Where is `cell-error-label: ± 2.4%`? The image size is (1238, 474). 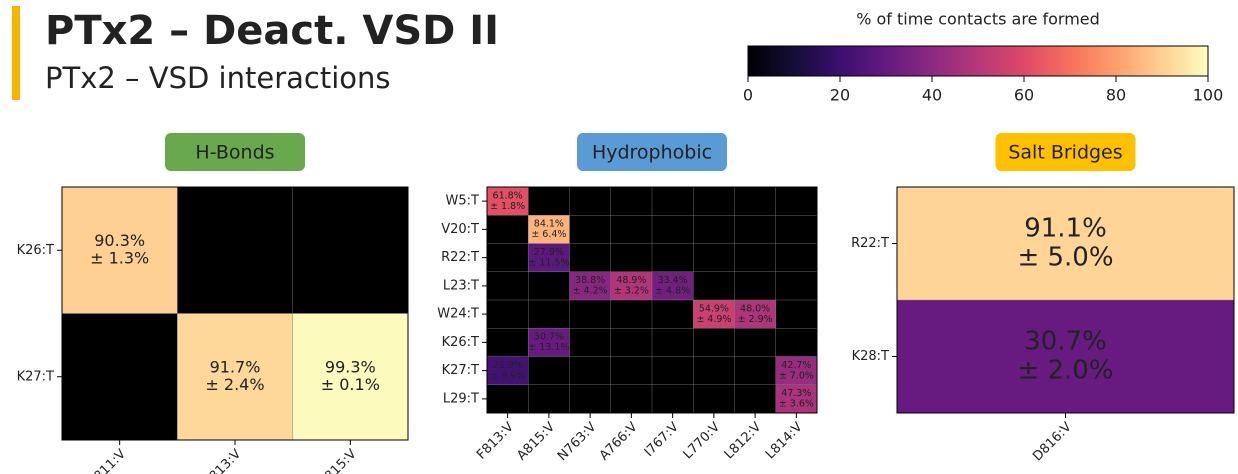 cell-error-label: ± 2.4% is located at coordinates (234, 384).